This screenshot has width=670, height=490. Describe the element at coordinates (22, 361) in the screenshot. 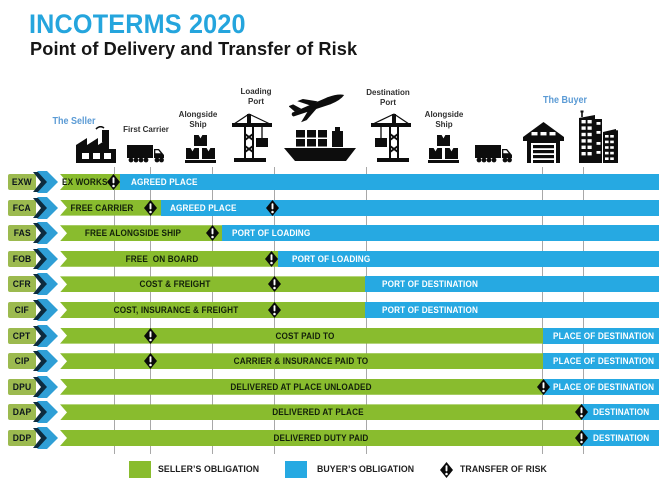

I see `row-code-cip: CIP` at that location.